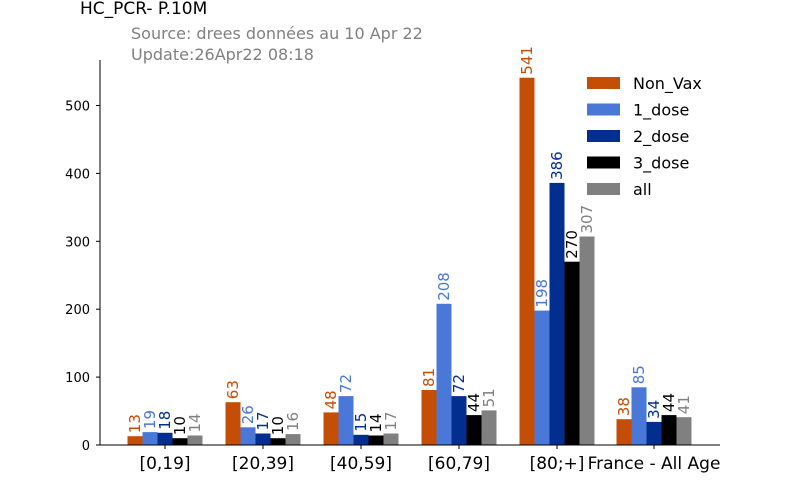  Describe the element at coordinates (459, 383) in the screenshot. I see `data-label-2_dose-3: 72` at that location.